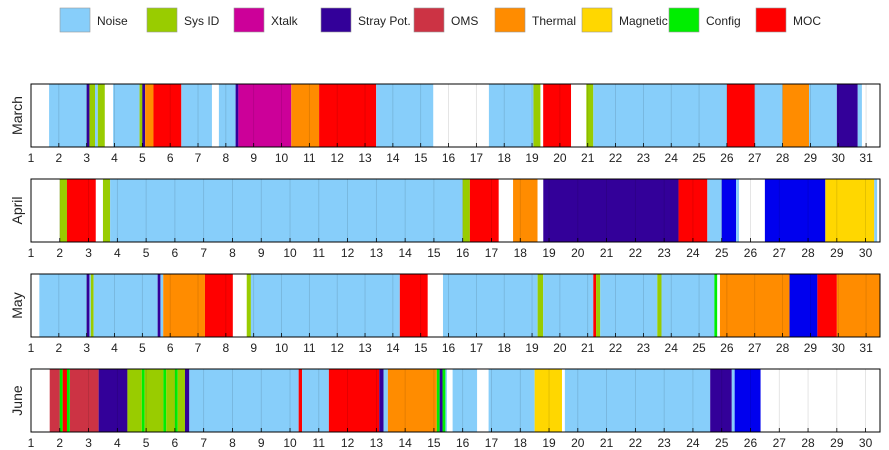  I want to click on legend-label: Noise, so click(112, 21).